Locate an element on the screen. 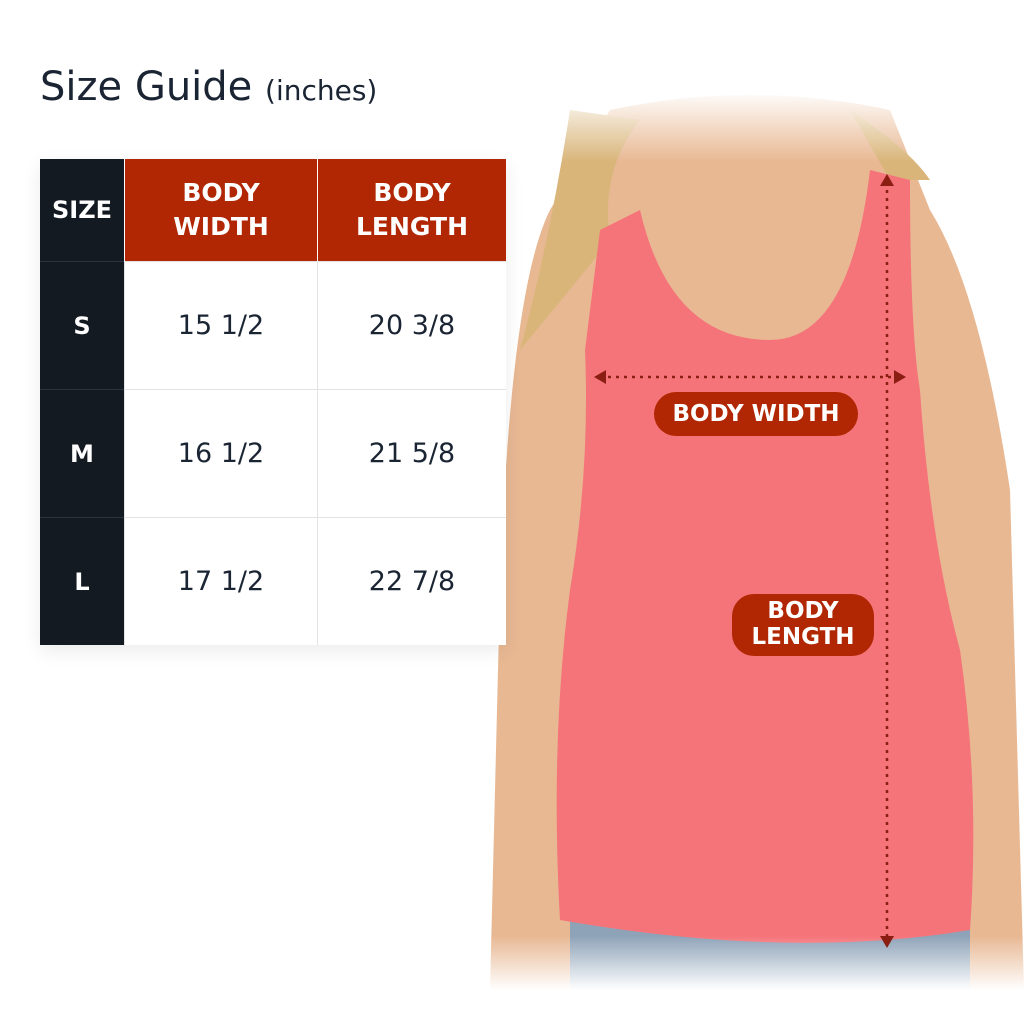  table-header-row: SIZE BODY WIDTH BODY LENGTH is located at coordinates (273, 210).